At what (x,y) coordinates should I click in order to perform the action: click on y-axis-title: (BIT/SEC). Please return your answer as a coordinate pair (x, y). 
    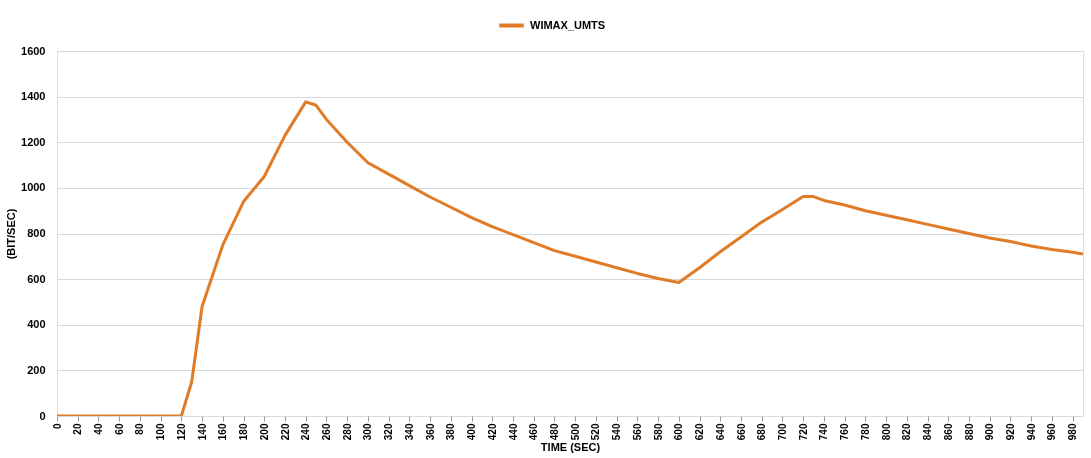
    Looking at the image, I should click on (11, 234).